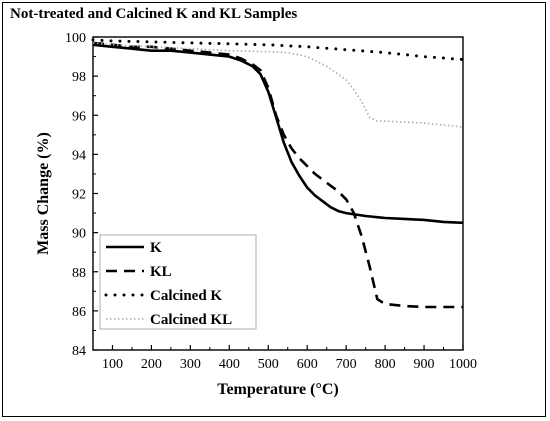  Describe the element at coordinates (191, 320) in the screenshot. I see `legend-label: Calcined KL` at that location.